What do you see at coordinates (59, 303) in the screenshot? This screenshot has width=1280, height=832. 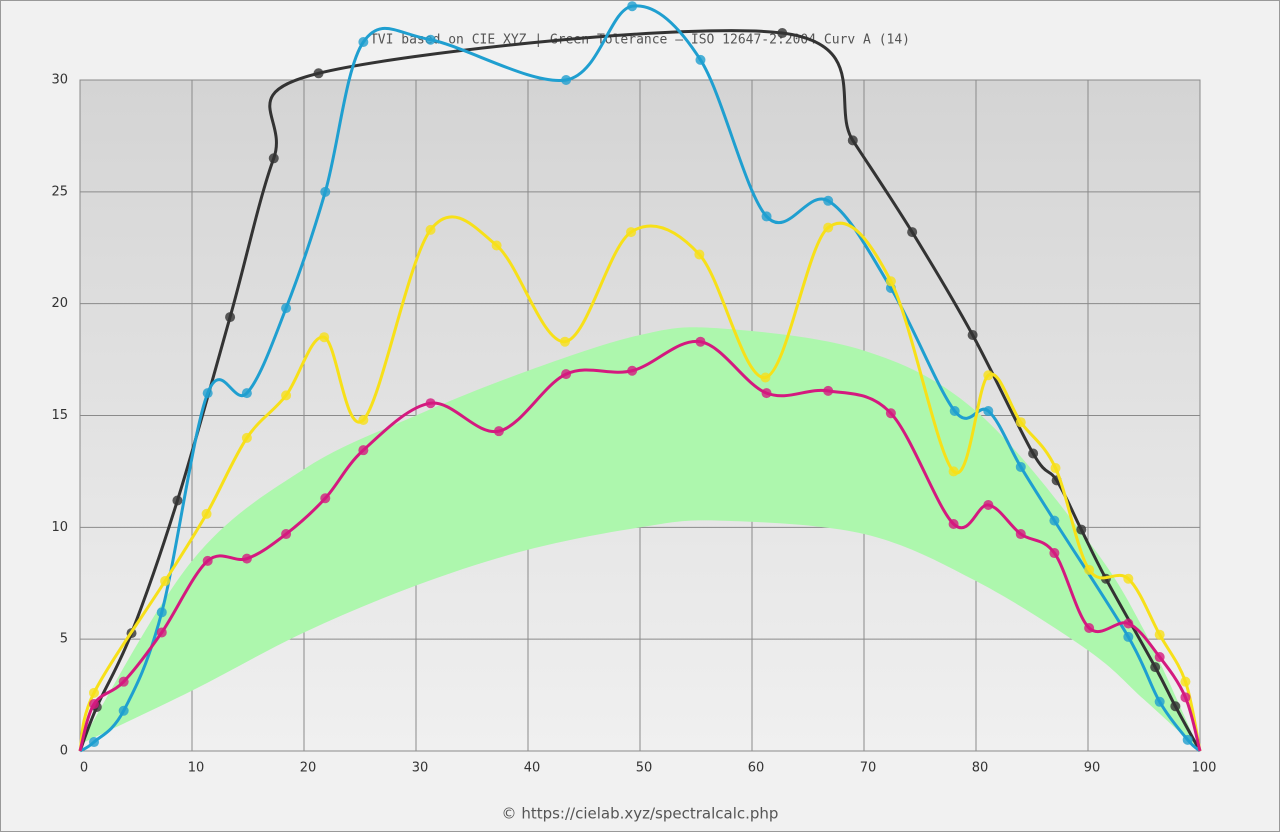 I see `y-tick-label: 20` at bounding box center [59, 303].